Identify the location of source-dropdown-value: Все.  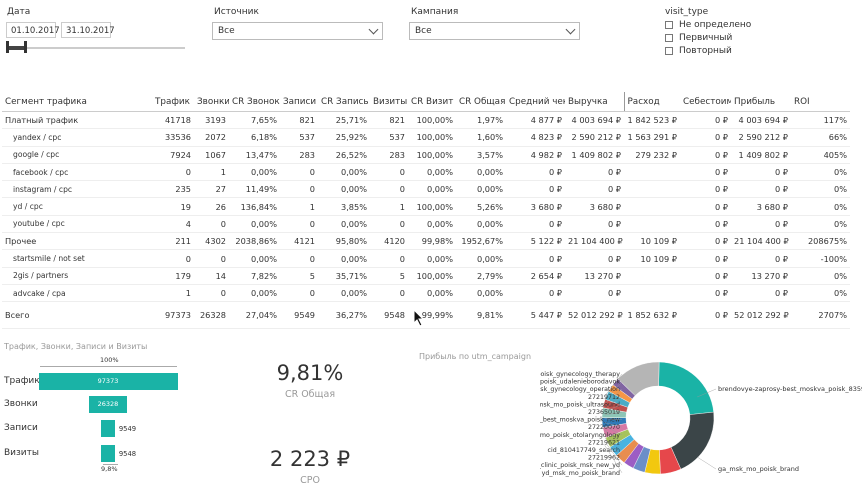
(226, 31).